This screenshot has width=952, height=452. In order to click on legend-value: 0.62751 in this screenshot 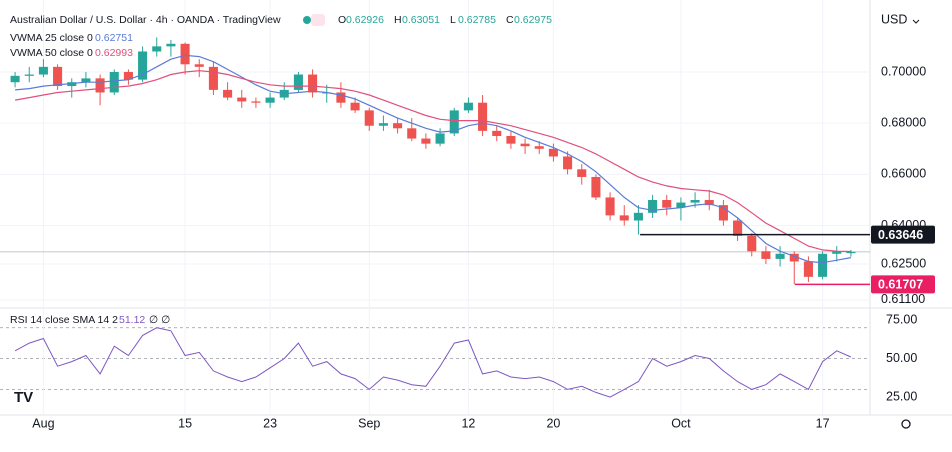, I will do `click(114, 38)`.